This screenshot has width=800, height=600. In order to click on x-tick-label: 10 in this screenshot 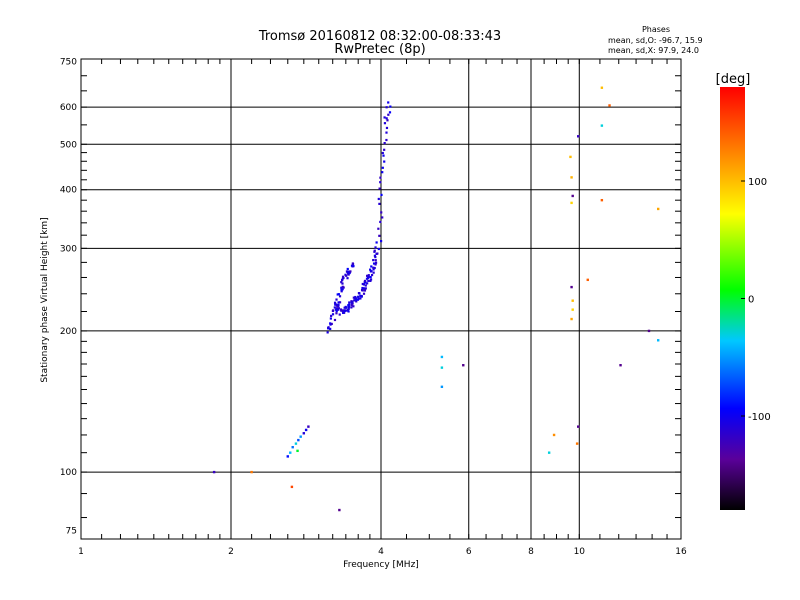, I will do `click(580, 552)`.